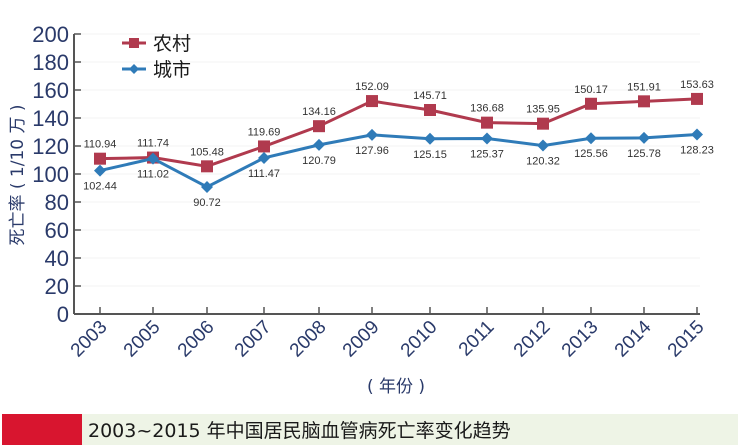  Describe the element at coordinates (153, 175) in the screenshot. I see `data-label: 111.02` at that location.